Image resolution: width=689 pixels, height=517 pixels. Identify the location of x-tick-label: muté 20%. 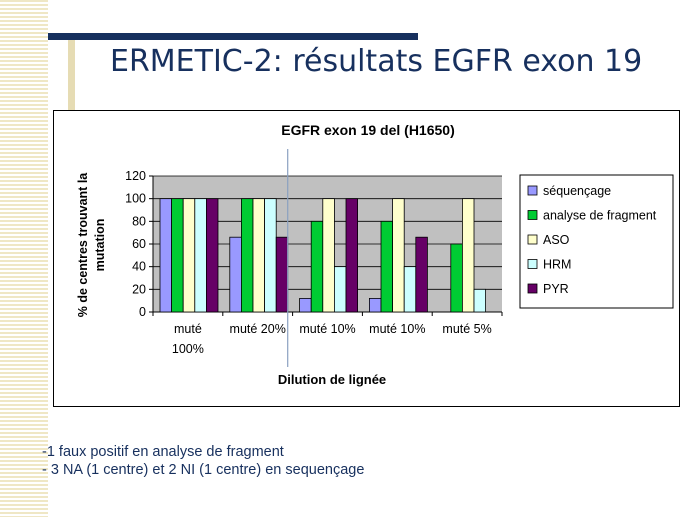
(258, 329).